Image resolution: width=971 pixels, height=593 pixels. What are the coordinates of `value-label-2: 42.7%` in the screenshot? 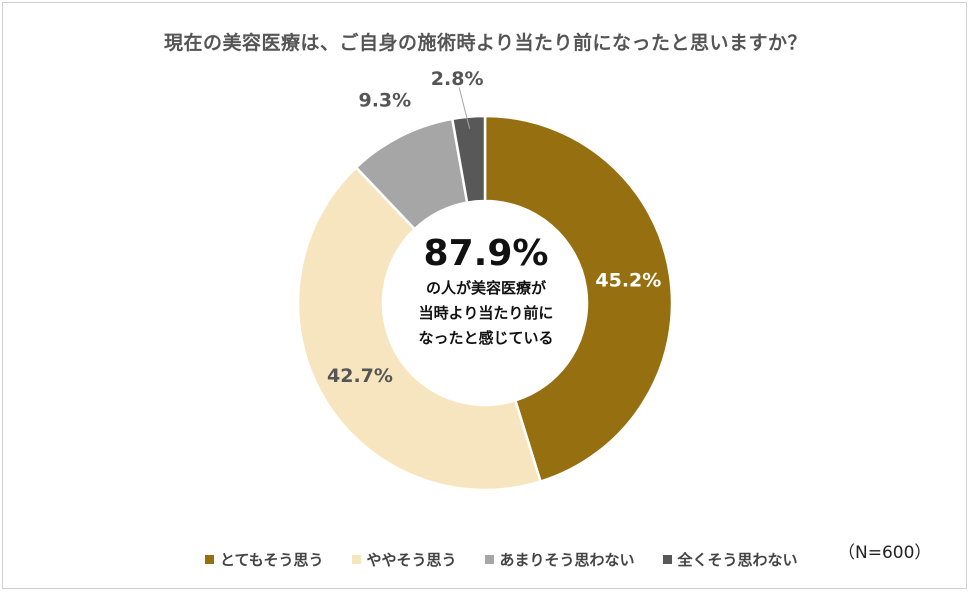 It's located at (360, 376).